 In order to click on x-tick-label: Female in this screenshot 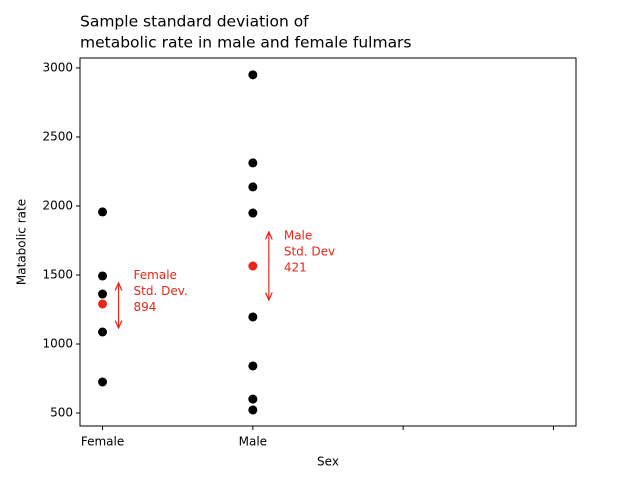, I will do `click(102, 442)`.